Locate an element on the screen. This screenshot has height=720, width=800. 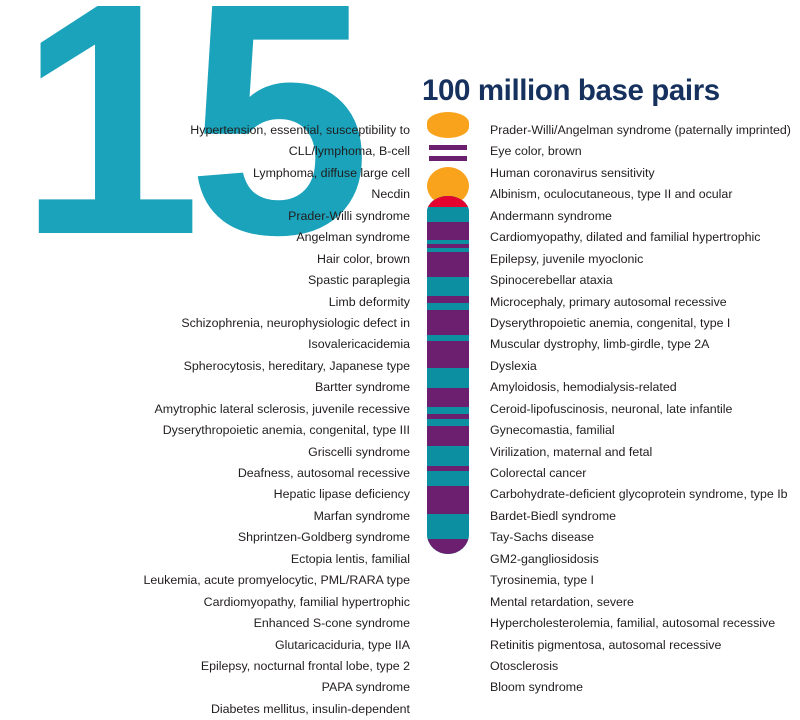
gene-label-left-19: Shprintzen-Goldberg syndrome is located at coordinates (323, 537).